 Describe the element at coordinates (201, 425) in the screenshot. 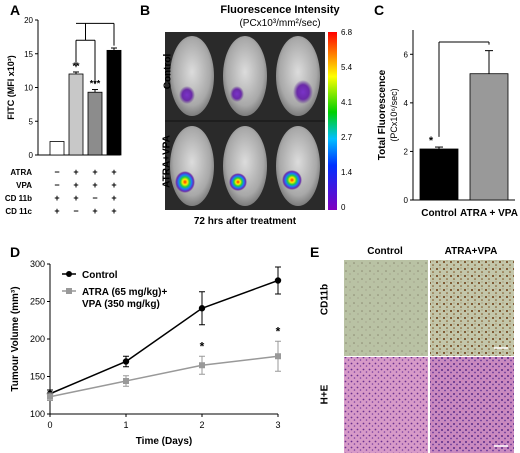

I see `d-xtick-label-2: 2` at that location.